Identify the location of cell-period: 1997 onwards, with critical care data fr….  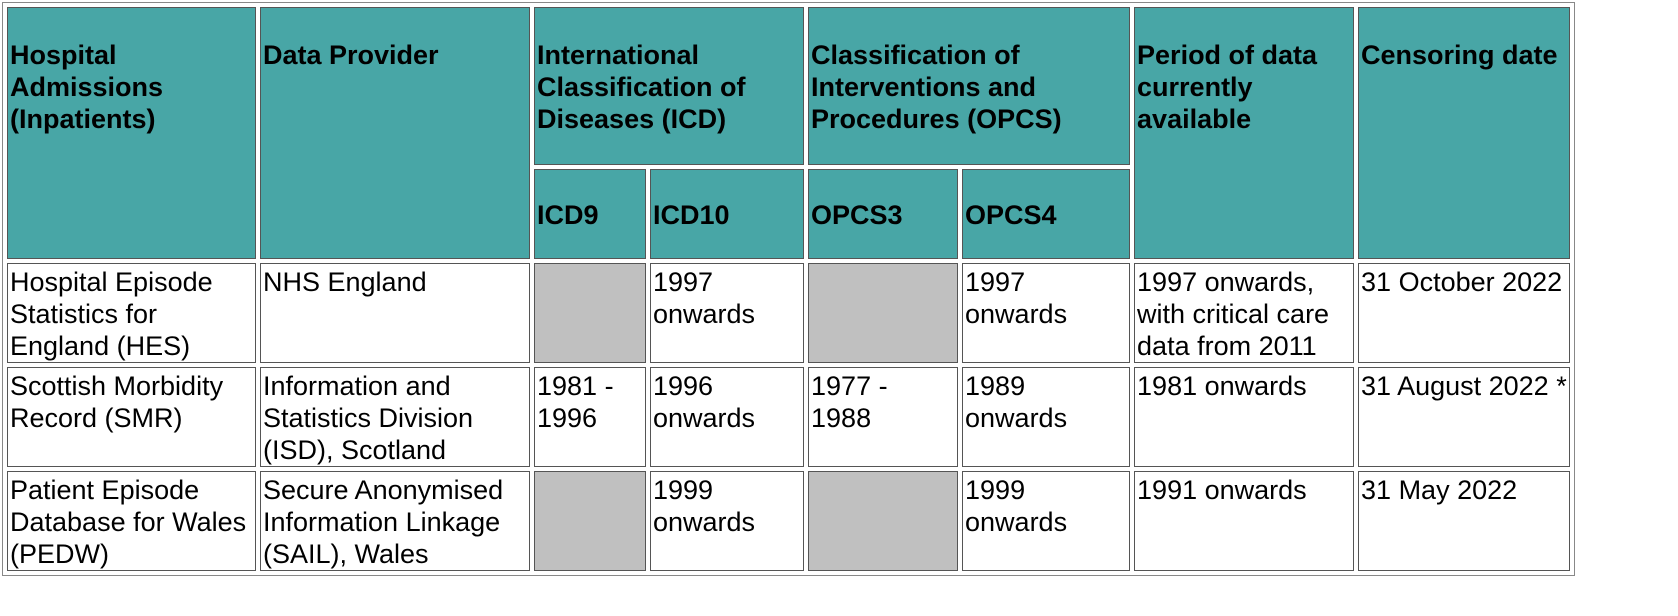
(1244, 313).